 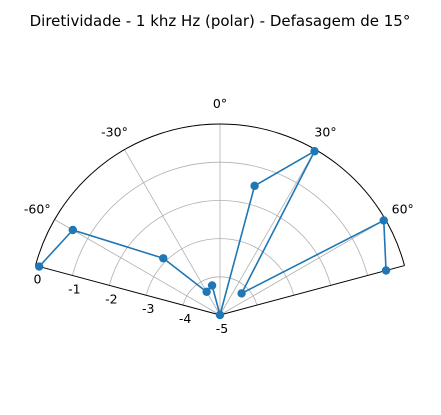 What do you see at coordinates (222, 328) in the screenshot?
I see `radial-tick-label: -5` at bounding box center [222, 328].